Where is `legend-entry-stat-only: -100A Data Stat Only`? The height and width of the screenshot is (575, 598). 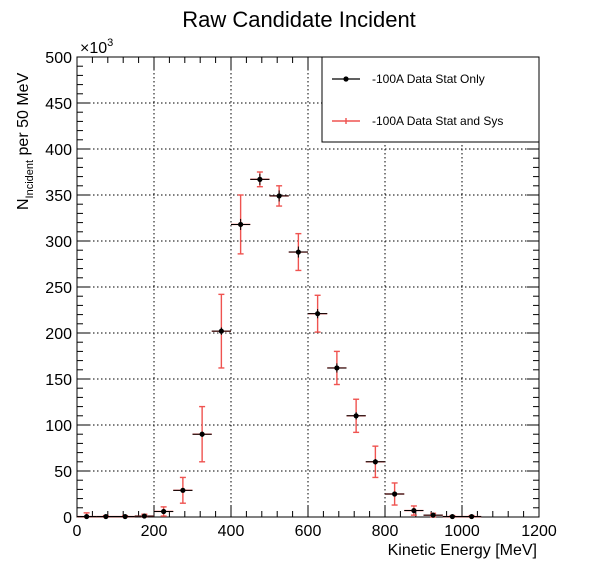
legend-entry-stat-only: -100A Data Stat Only is located at coordinates (408, 79).